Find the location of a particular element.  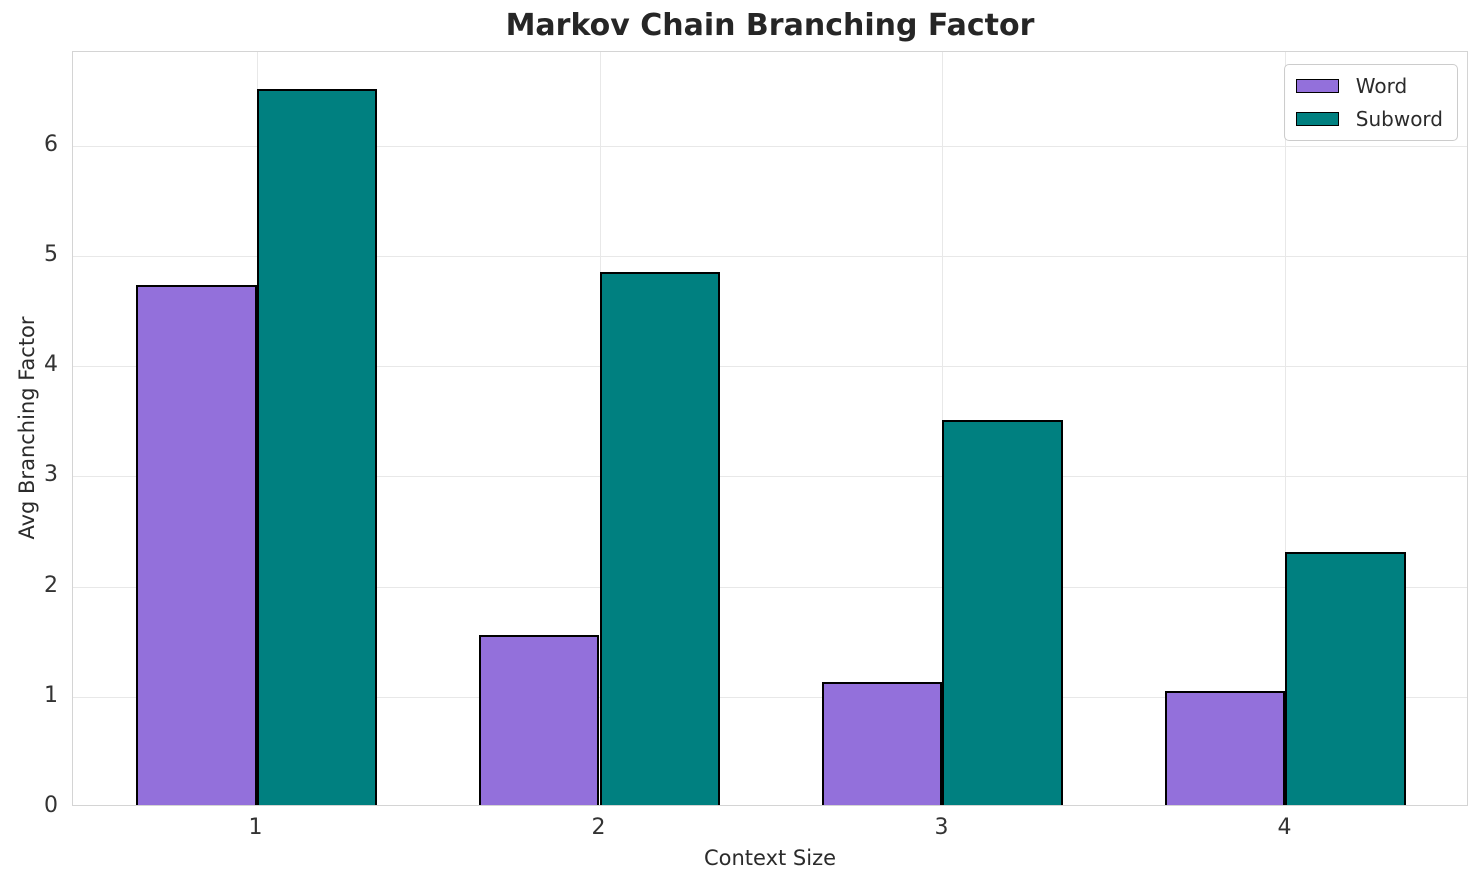

x-tick-label: 4 is located at coordinates (1284, 827).